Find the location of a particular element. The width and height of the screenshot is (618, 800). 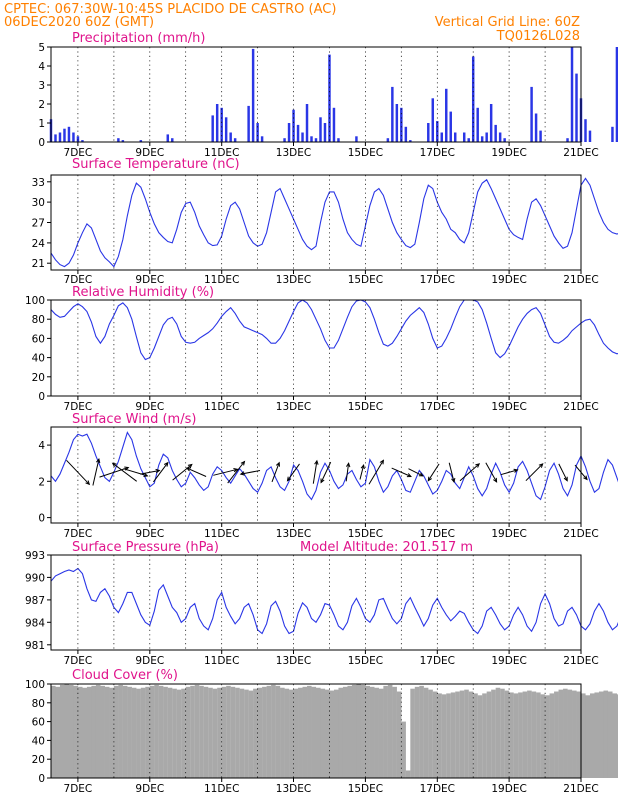

pres-xtick-label: 11DEC is located at coordinates (221, 661).